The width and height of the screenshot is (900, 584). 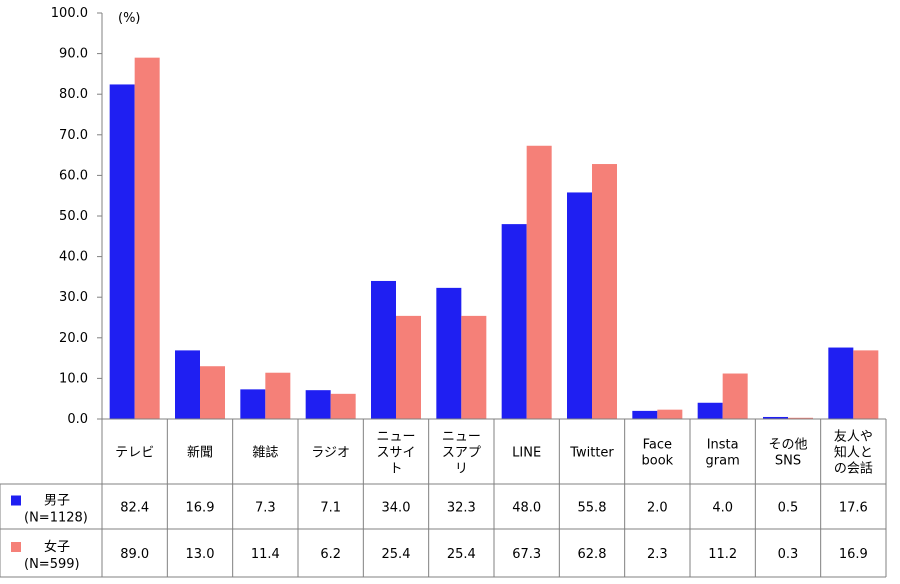 I want to click on legend-series-name: 男子, so click(x=57, y=501).